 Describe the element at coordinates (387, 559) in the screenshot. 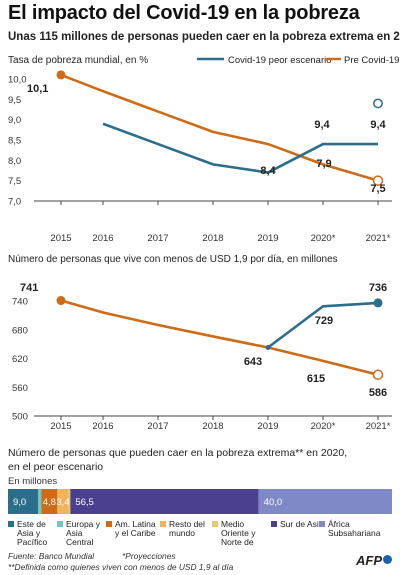

I see `afp-logo-dot` at that location.